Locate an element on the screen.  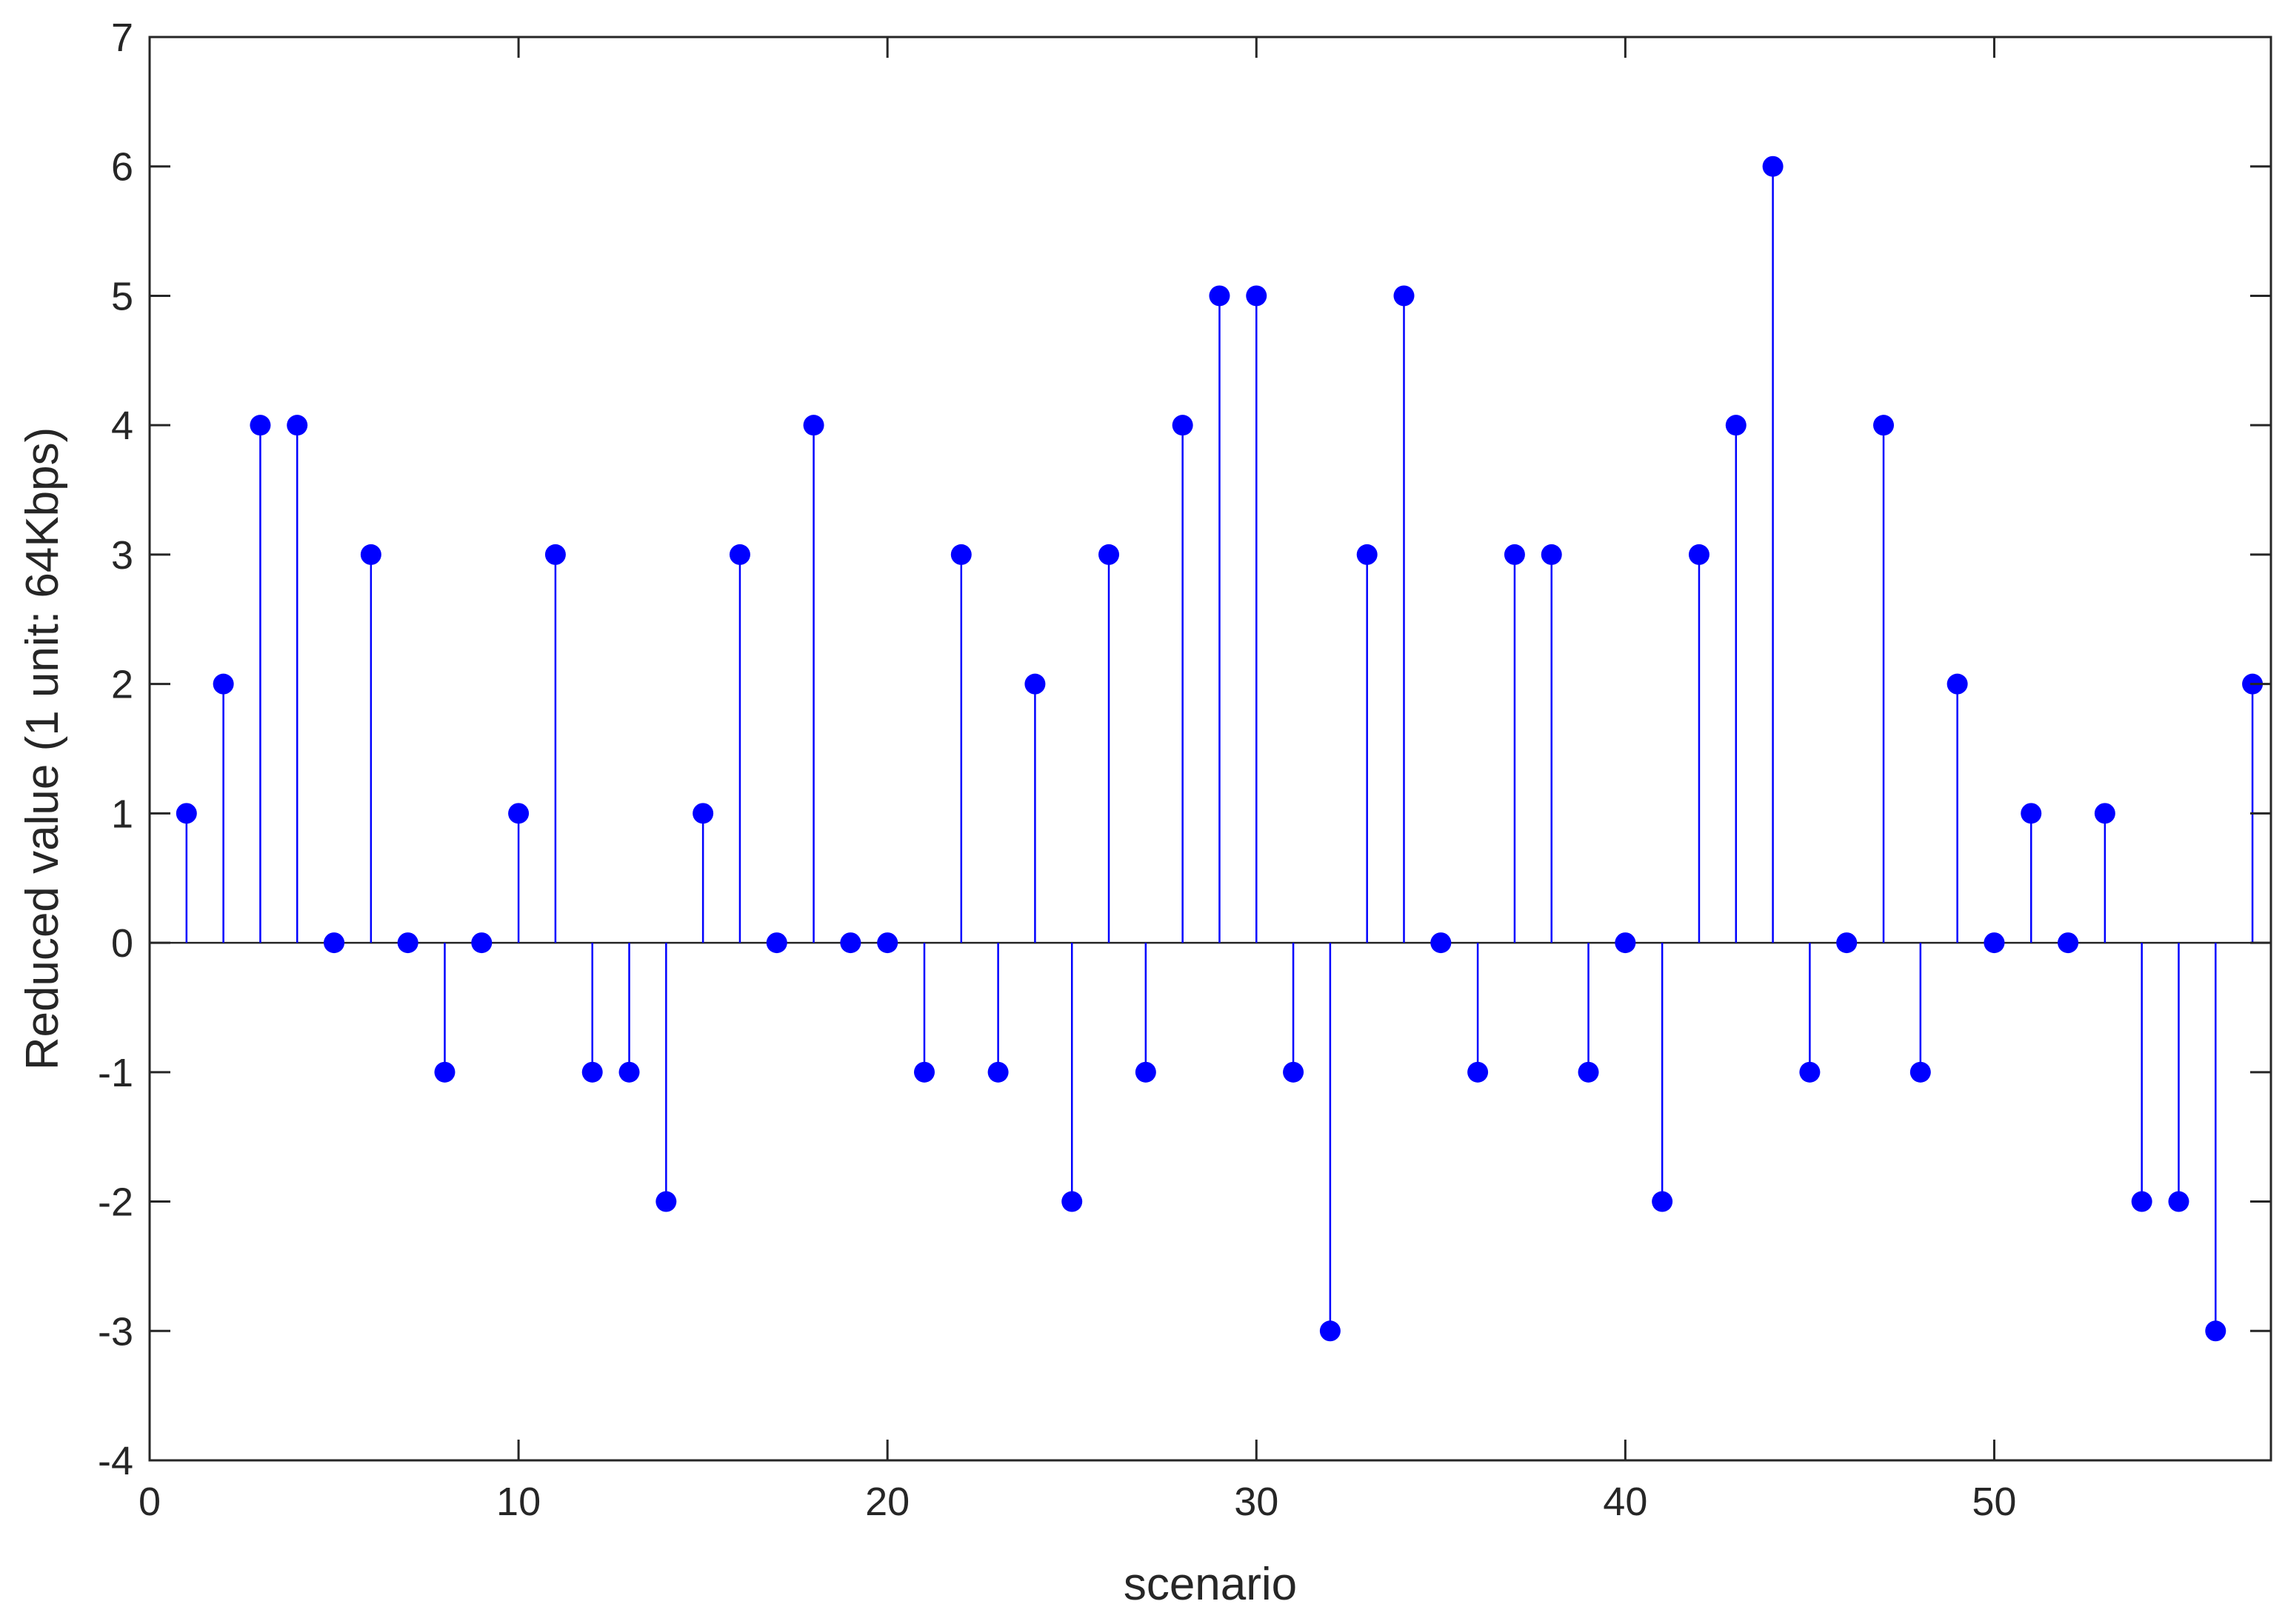
y-tick-label: -1 is located at coordinates (115, 1073).